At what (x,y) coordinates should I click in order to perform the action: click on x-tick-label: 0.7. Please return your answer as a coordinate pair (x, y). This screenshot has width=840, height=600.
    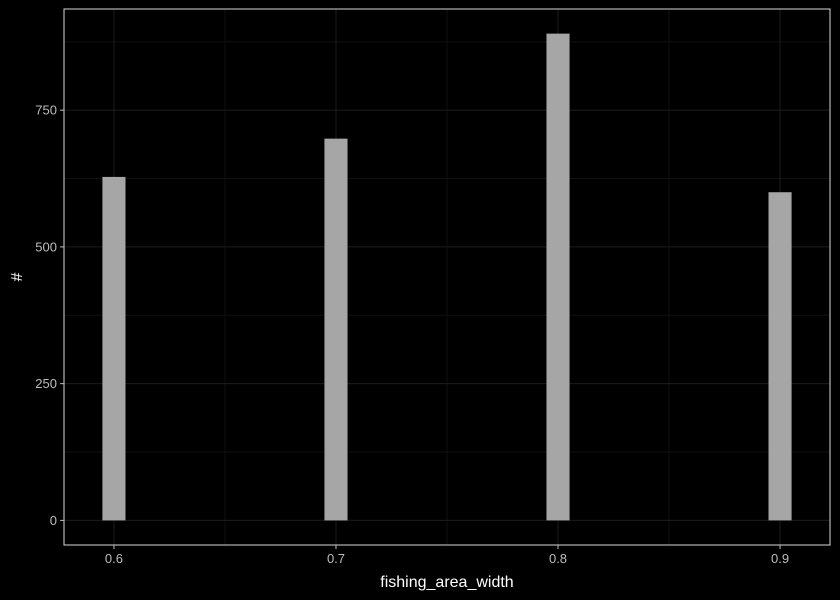
    Looking at the image, I should click on (336, 558).